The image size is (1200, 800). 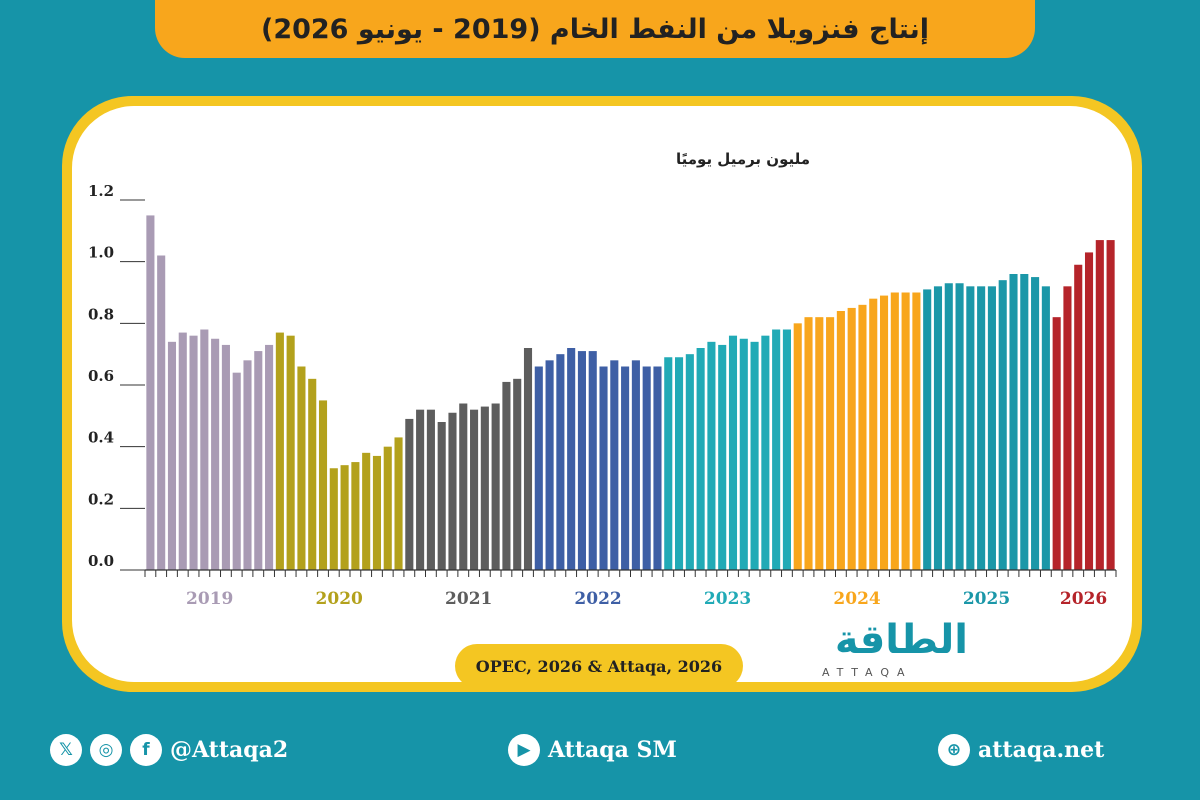 I want to click on y-tick-label: 1.0, so click(x=101, y=253).